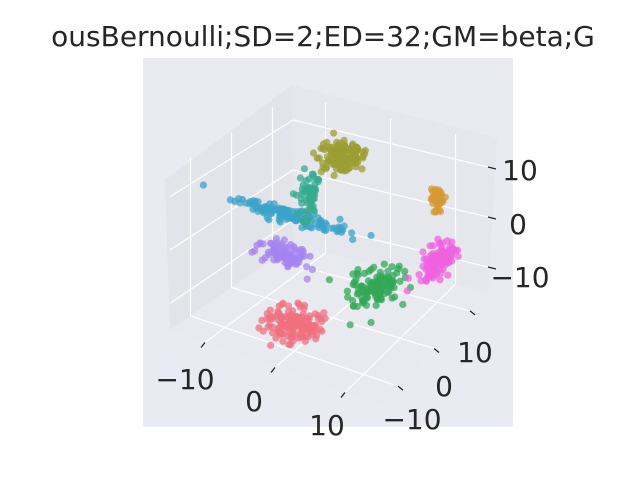 The image size is (640, 480). Describe the element at coordinates (254, 401) in the screenshot. I see `x-tick-label: 0` at that location.